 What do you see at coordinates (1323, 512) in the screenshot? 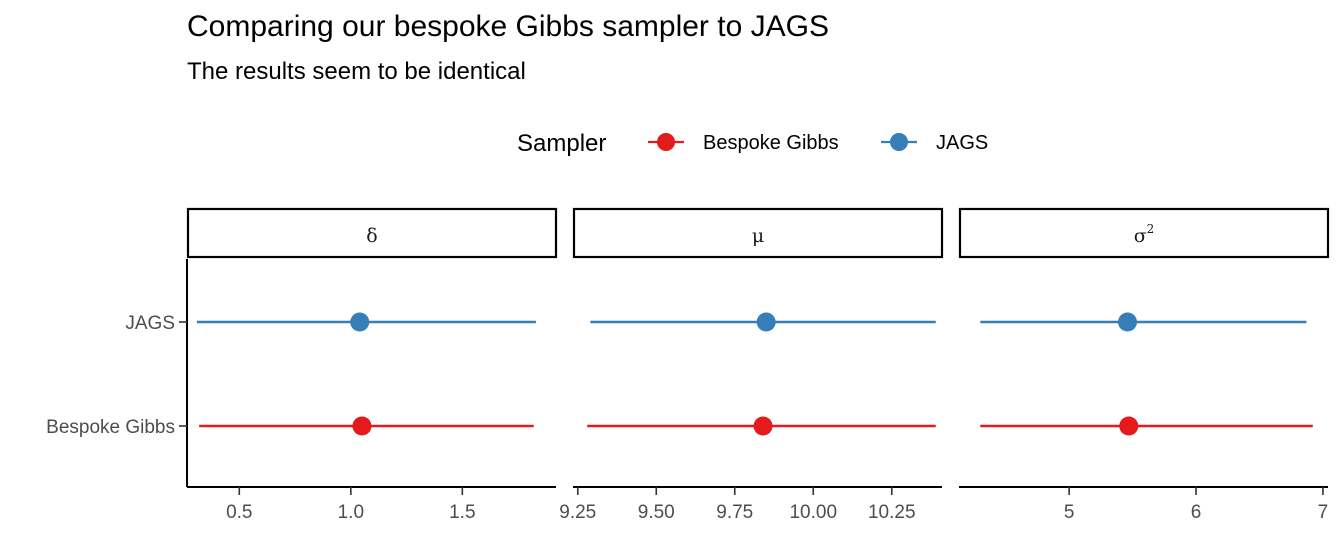
I see `x-tick-label: 7` at bounding box center [1323, 512].